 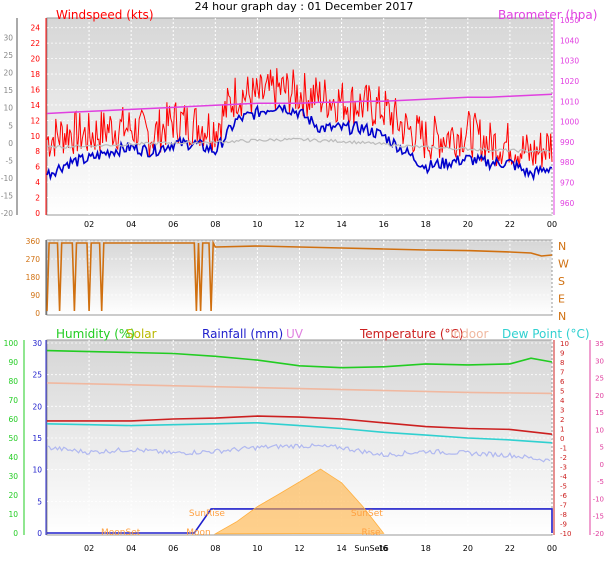 I want to click on temp-tick-label: 8, so click(x=562, y=363).